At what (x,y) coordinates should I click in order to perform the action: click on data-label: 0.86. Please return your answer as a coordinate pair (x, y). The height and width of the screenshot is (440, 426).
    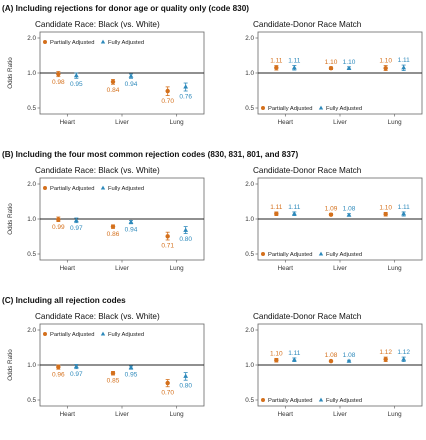
    Looking at the image, I should click on (113, 234).